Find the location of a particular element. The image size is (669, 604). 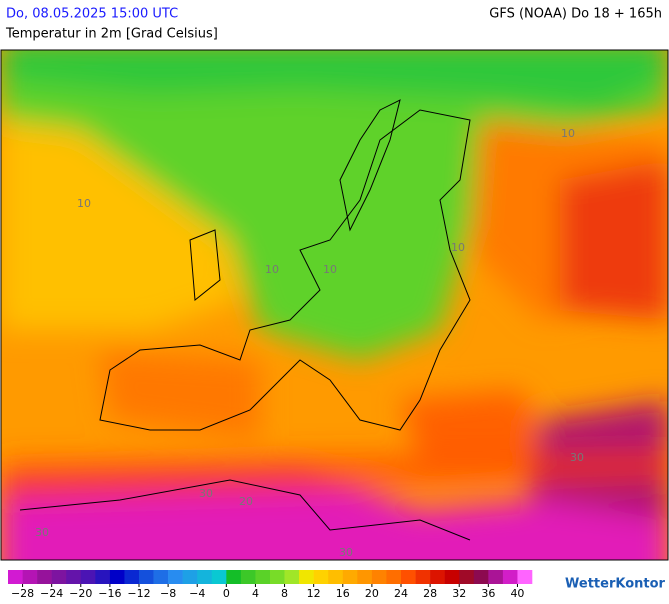

contour-label: 20 is located at coordinates (246, 501).